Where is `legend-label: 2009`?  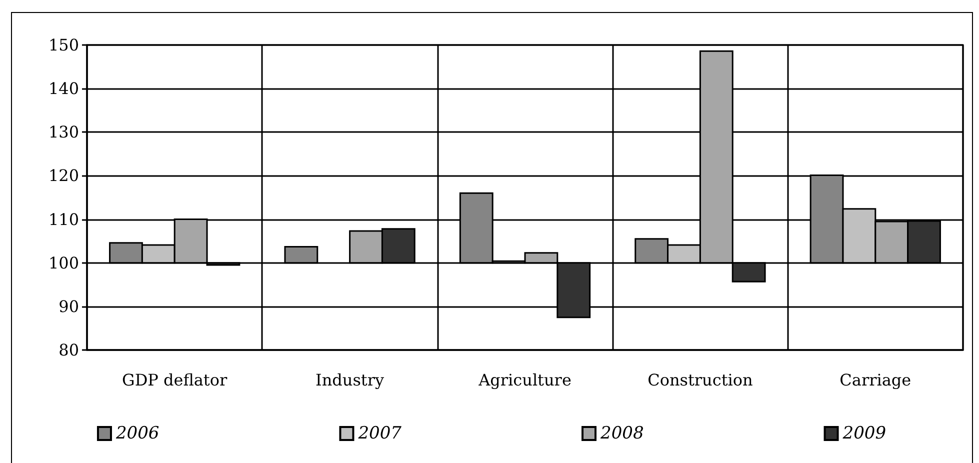 legend-label: 2009 is located at coordinates (864, 434).